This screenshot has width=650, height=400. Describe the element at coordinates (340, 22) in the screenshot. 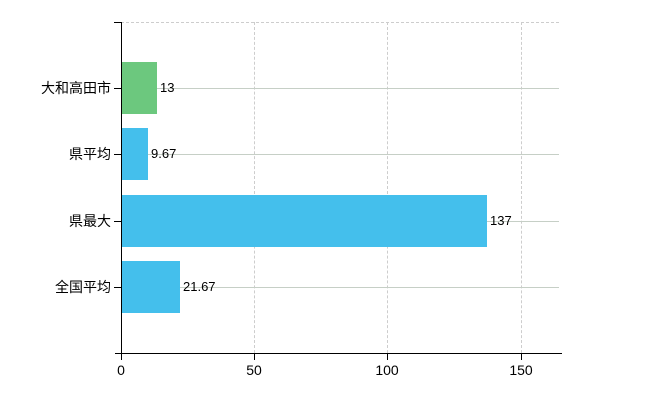

I see `gridline-top-border` at that location.